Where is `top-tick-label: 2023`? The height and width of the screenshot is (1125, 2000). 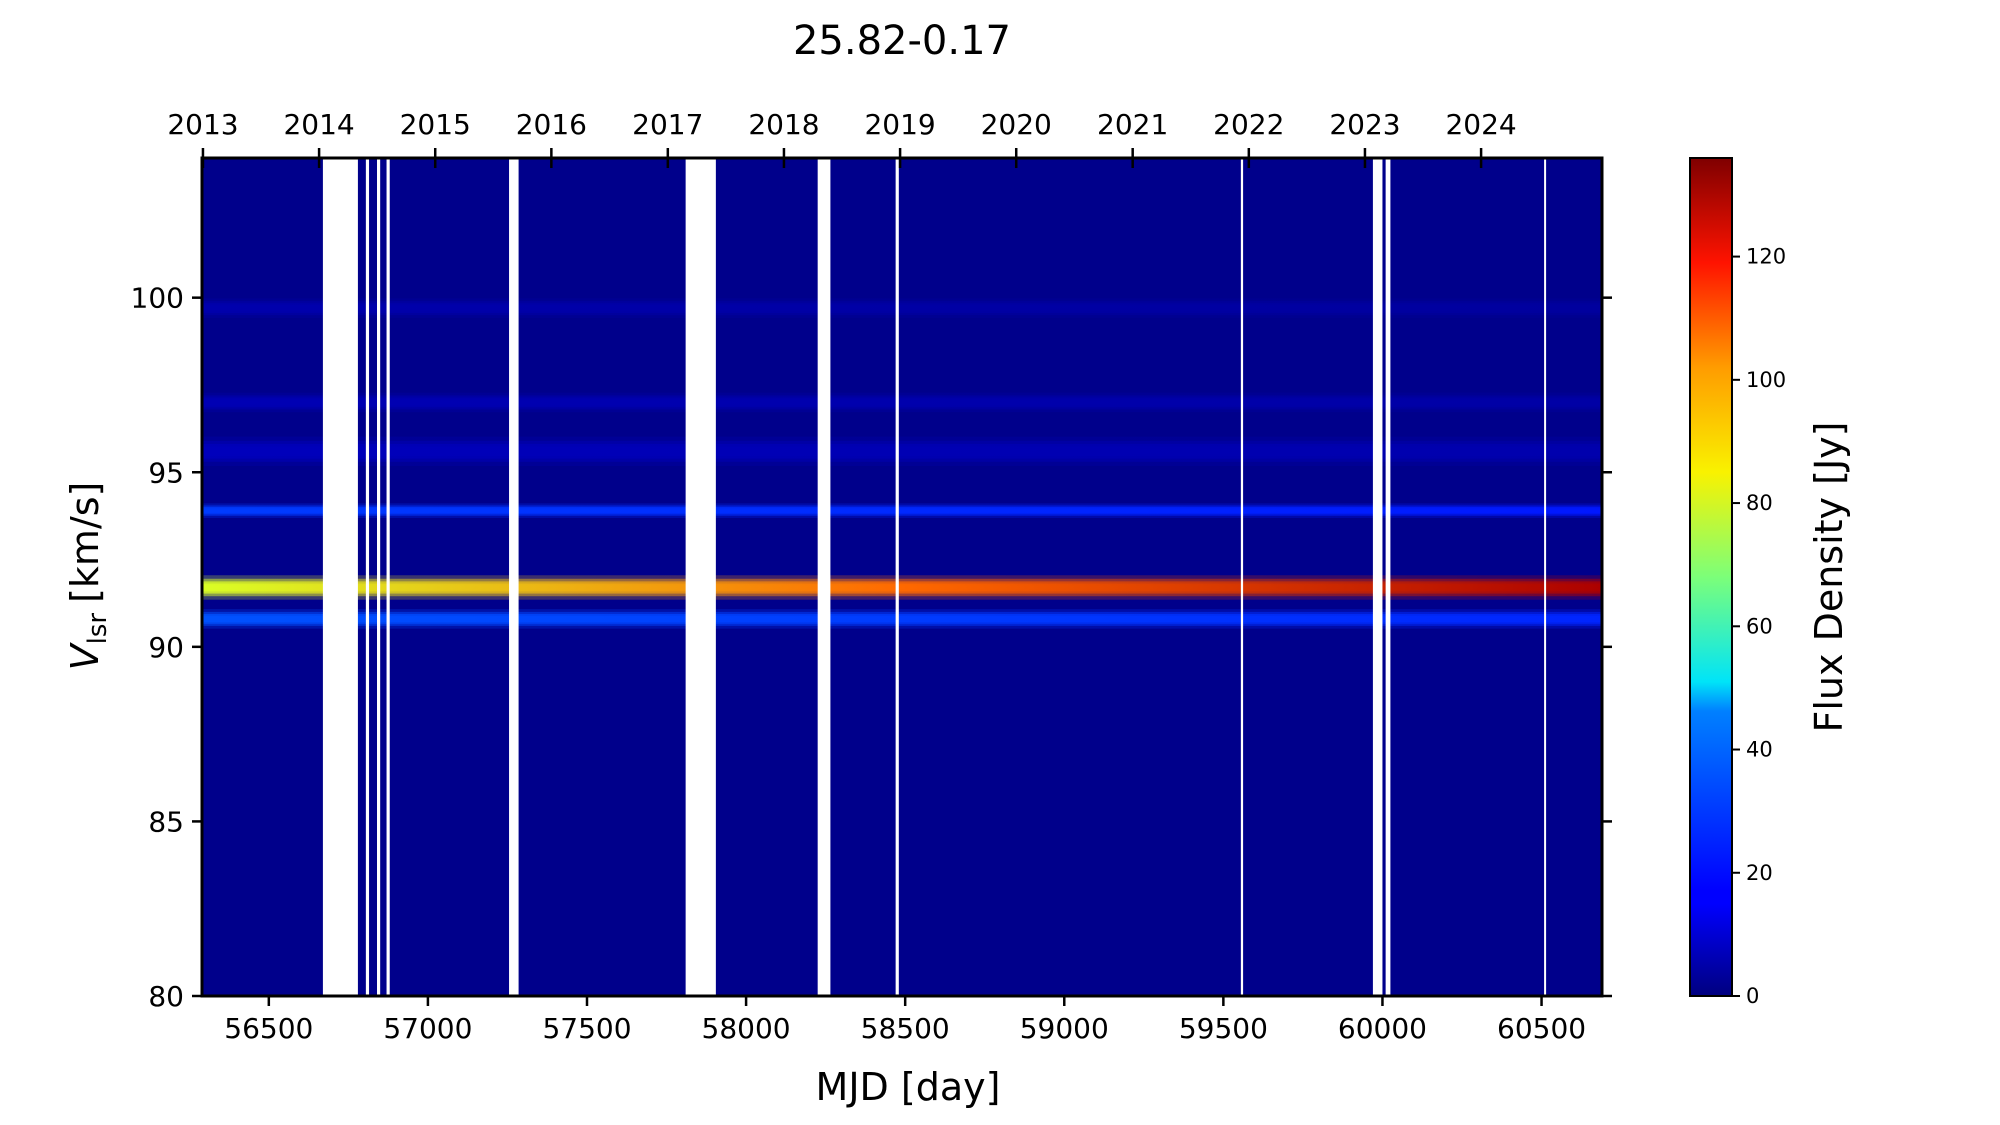 top-tick-label: 2023 is located at coordinates (1364, 124).